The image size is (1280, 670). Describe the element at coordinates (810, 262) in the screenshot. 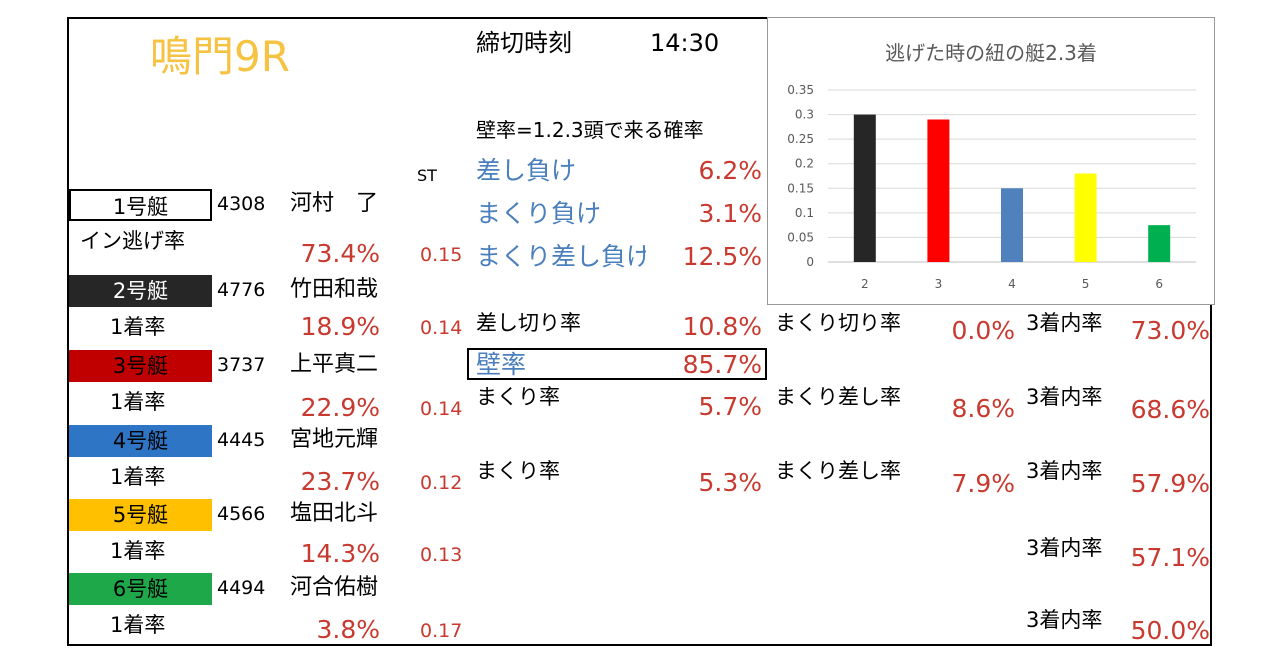

I see `y-tick-label: 0` at that location.